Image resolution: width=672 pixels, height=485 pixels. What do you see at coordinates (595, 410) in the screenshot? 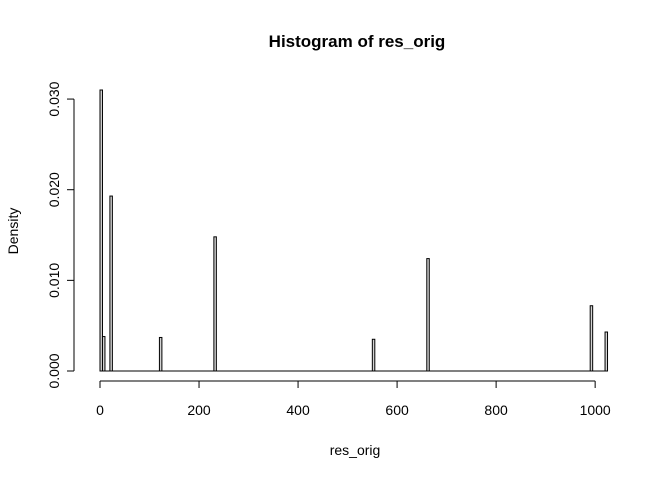
I see `x-tick-label: 1000` at bounding box center [595, 410].